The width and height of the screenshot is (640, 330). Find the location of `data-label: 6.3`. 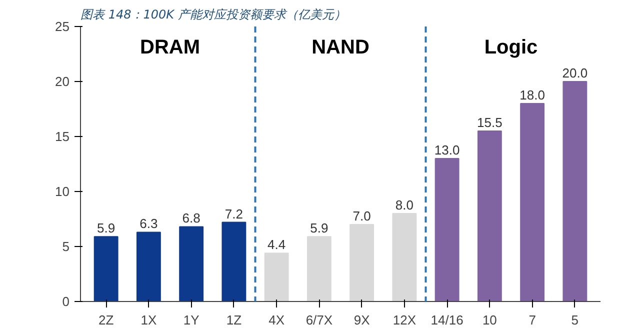

data-label: 6.3 is located at coordinates (149, 224).